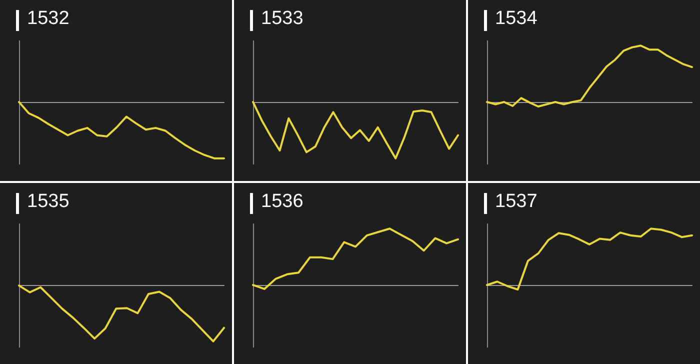 Image resolution: width=700 pixels, height=364 pixels. What do you see at coordinates (282, 19) in the screenshot?
I see `chart-title: 1533` at bounding box center [282, 19].